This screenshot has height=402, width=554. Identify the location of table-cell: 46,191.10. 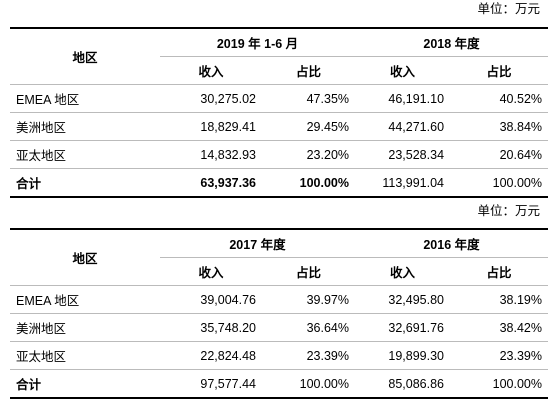
(403, 98).